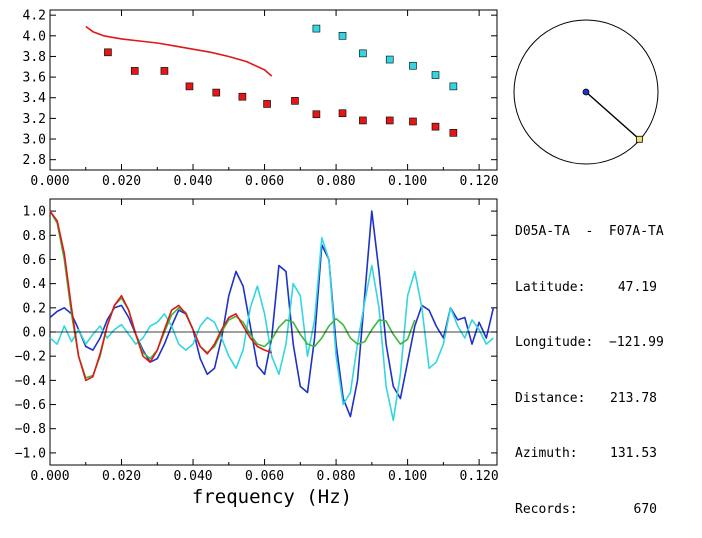 This screenshot has height=538, width=702. I want to click on velocity-y-tick-label: 3.2, so click(34, 119).